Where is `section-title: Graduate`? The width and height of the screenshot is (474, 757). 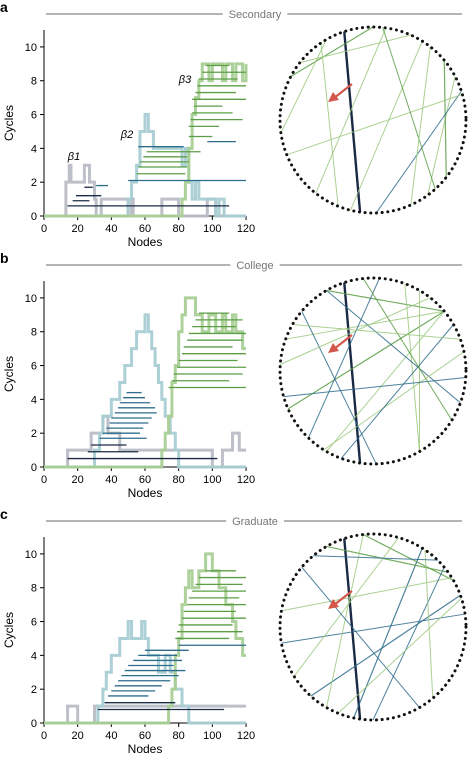
section-title: Graduate is located at coordinates (255, 522).